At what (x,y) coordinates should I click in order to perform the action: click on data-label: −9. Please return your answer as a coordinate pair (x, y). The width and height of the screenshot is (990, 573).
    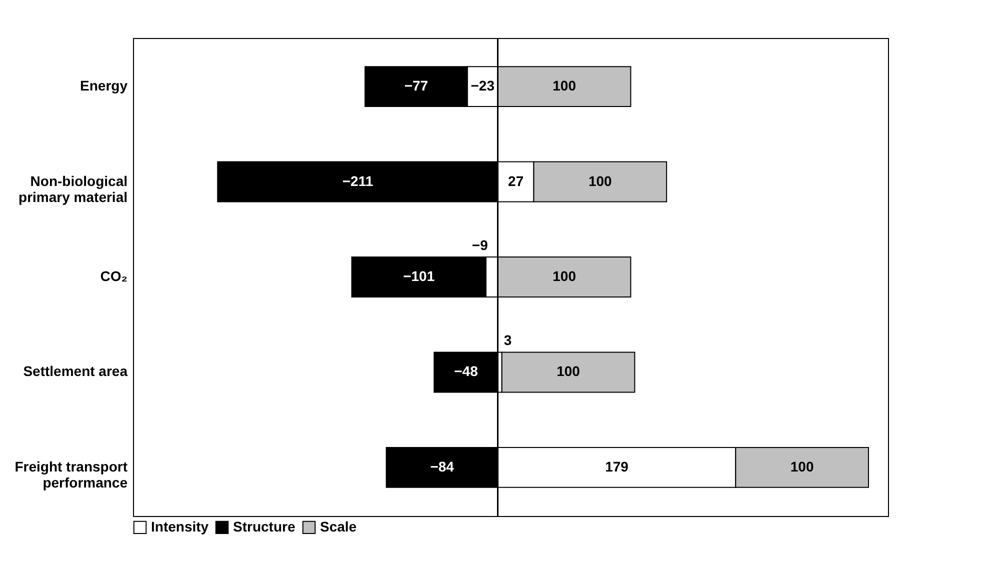
    Looking at the image, I should click on (480, 245).